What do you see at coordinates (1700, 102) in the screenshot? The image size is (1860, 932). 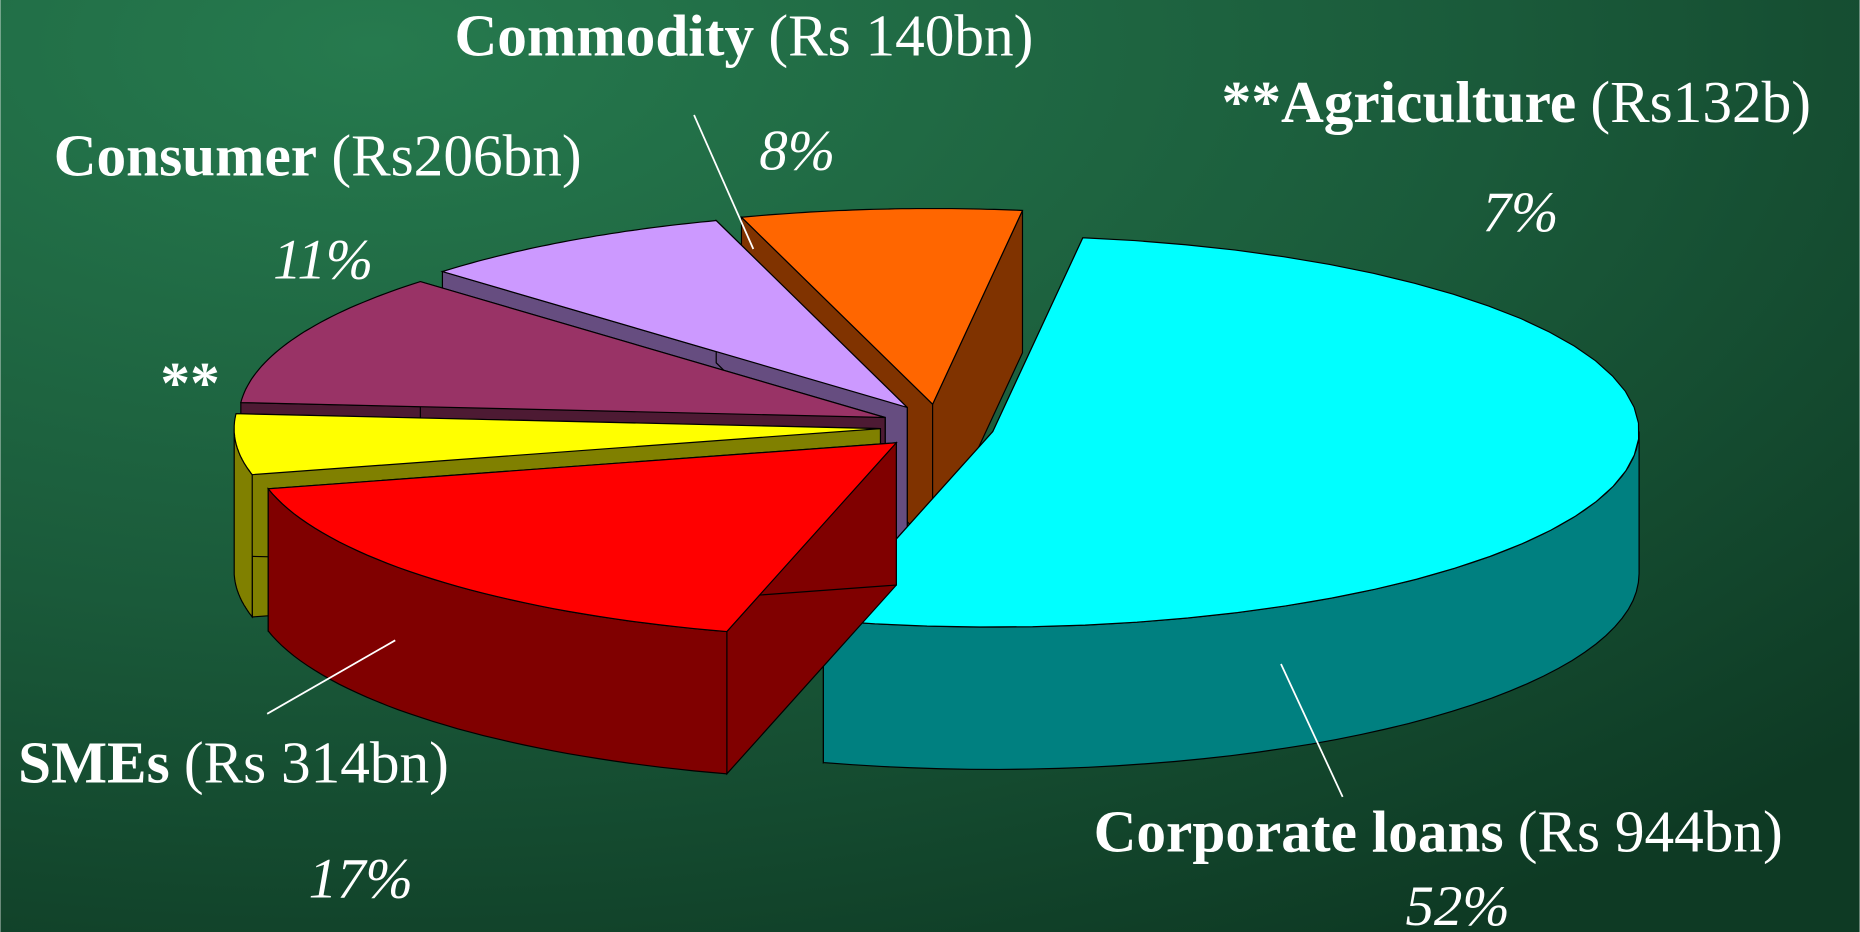 I see `slice-amount: (Rs132b)` at bounding box center [1700, 102].